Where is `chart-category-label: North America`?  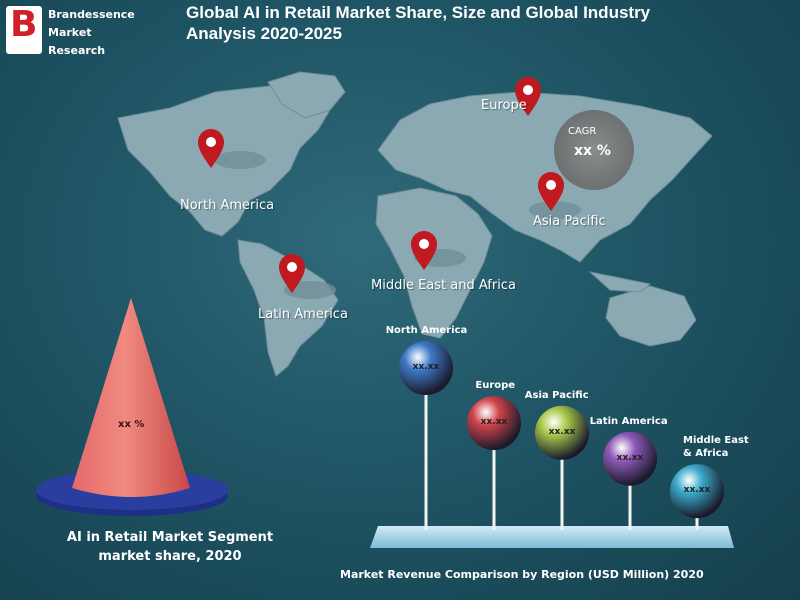
chart-category-label: North America is located at coordinates (426, 330).